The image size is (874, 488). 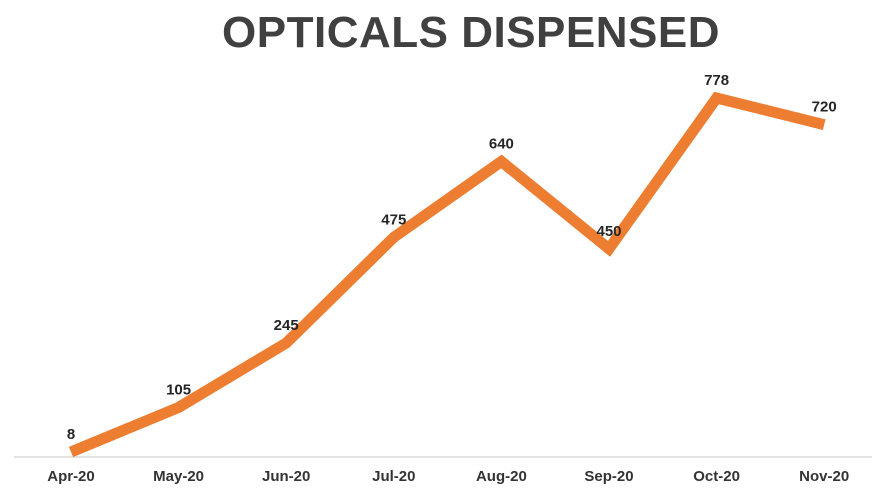 I want to click on data-label: 245, so click(x=286, y=325).